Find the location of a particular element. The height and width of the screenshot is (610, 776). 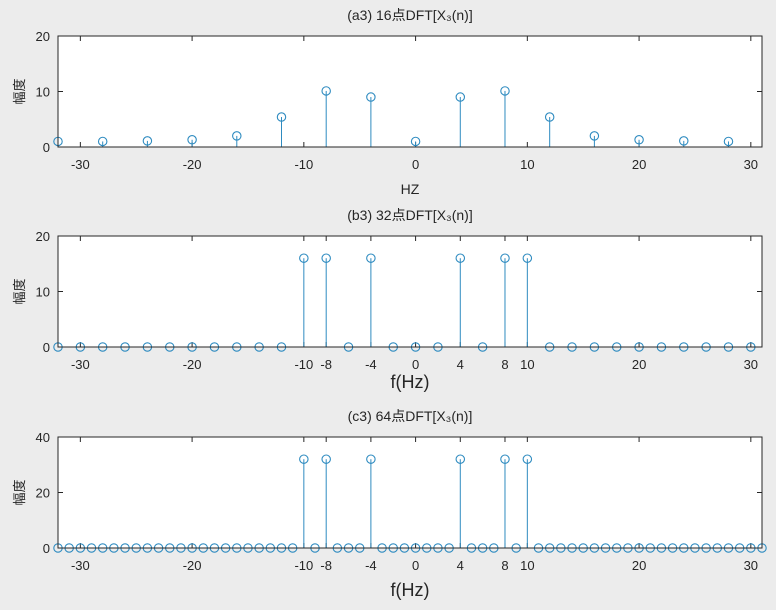

x-axis-label: HZ is located at coordinates (410, 189).